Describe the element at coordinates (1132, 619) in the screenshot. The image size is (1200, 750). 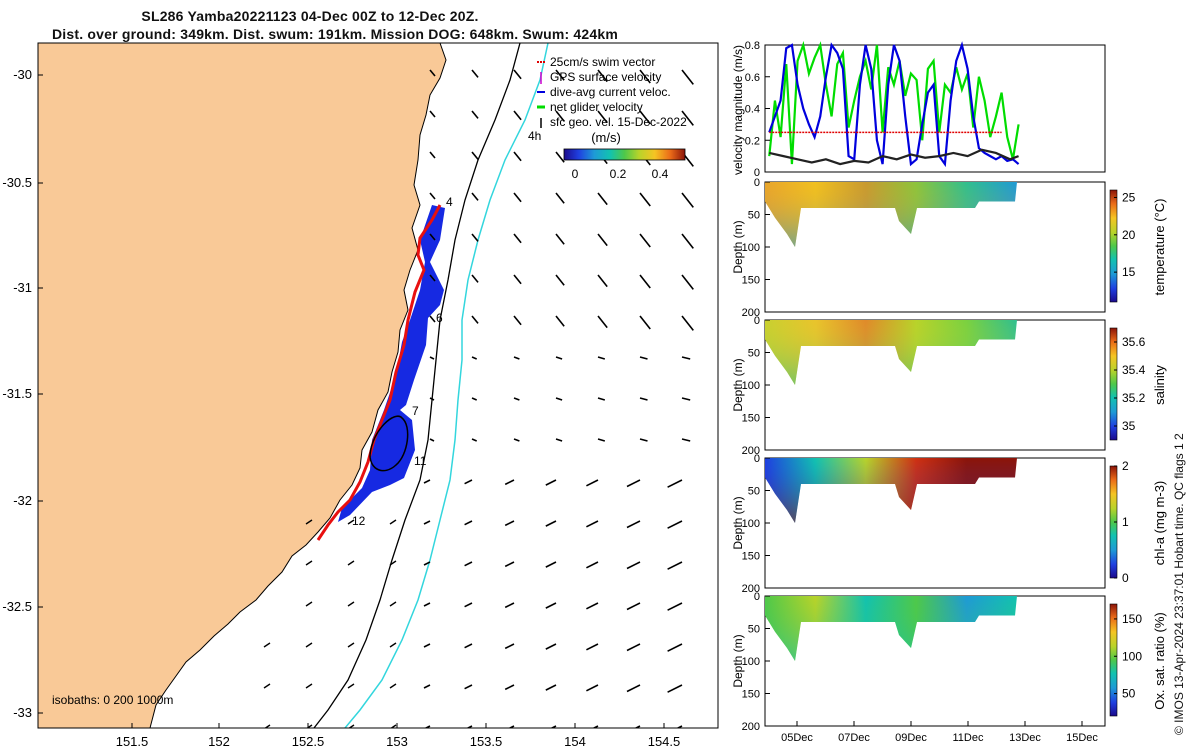
I see `colorbar-tick: 150` at that location.